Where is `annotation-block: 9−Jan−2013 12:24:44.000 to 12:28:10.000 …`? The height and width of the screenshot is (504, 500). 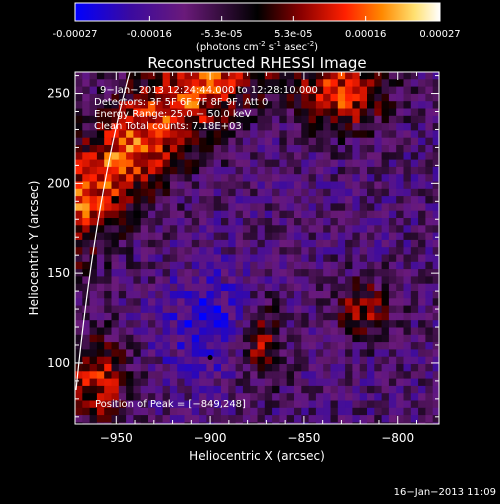 annotation-block: 9−Jan−2013 12:24:44.000 to 12:28:10.000 … is located at coordinates (206, 108).